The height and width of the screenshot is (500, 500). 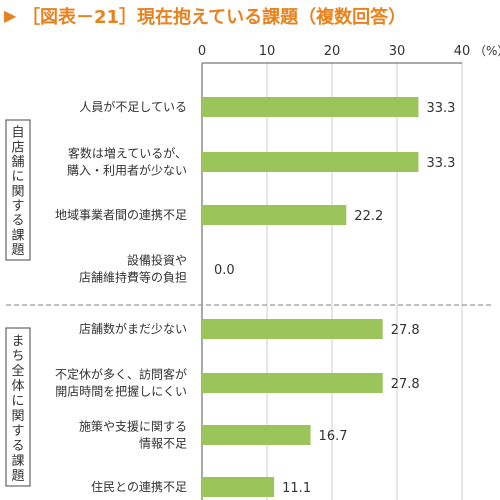 What do you see at coordinates (368, 216) in the screenshot?
I see `bar-value-label: 22.2` at bounding box center [368, 216].